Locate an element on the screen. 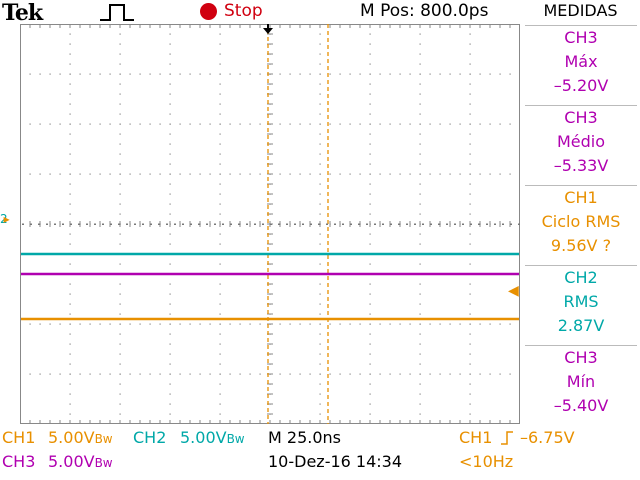  measurement-4: CH2 RMS 2.87V is located at coordinates (581, 304).